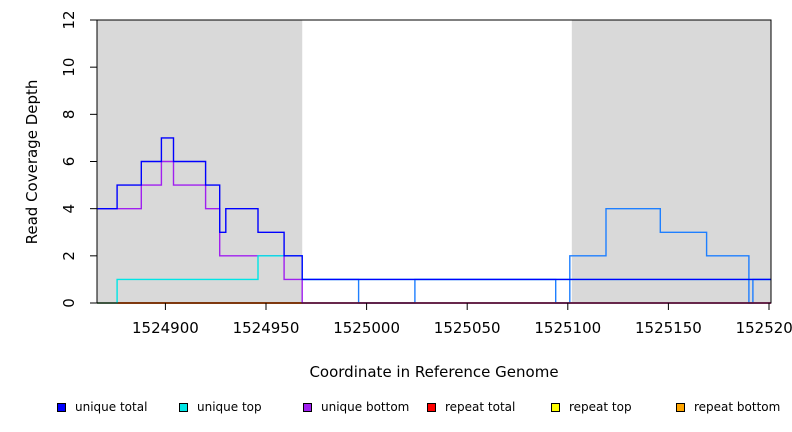  Describe the element at coordinates (600, 407) in the screenshot. I see `legend-label: repeat top` at that location.